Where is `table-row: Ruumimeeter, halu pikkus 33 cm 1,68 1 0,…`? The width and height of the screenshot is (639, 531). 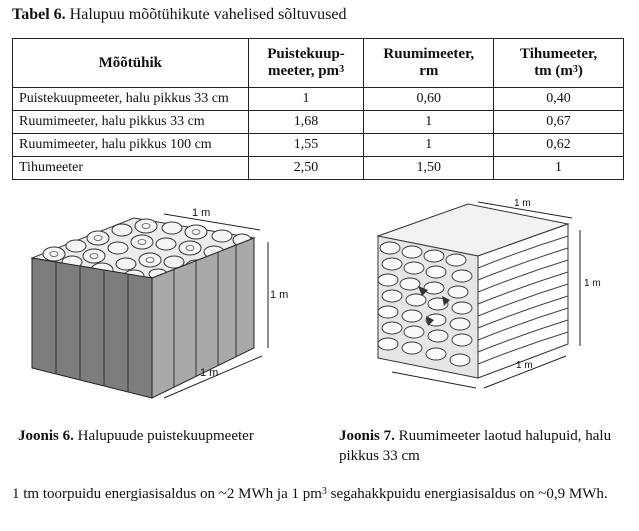 table-row: Ruumimeeter, halu pikkus 33 cm 1,68 1 0,… is located at coordinates (318, 122).